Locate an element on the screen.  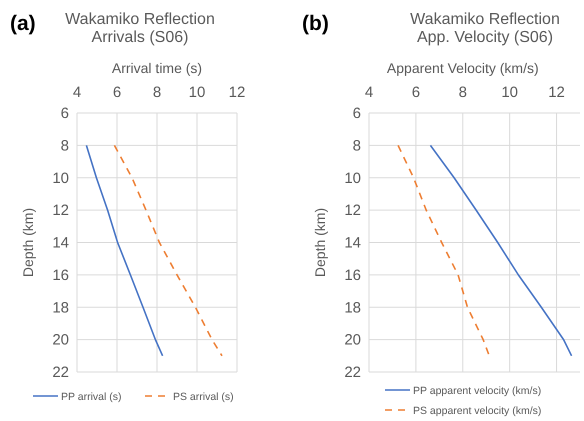
legend-label: PP apparent velocity (km/s) is located at coordinates (477, 391).